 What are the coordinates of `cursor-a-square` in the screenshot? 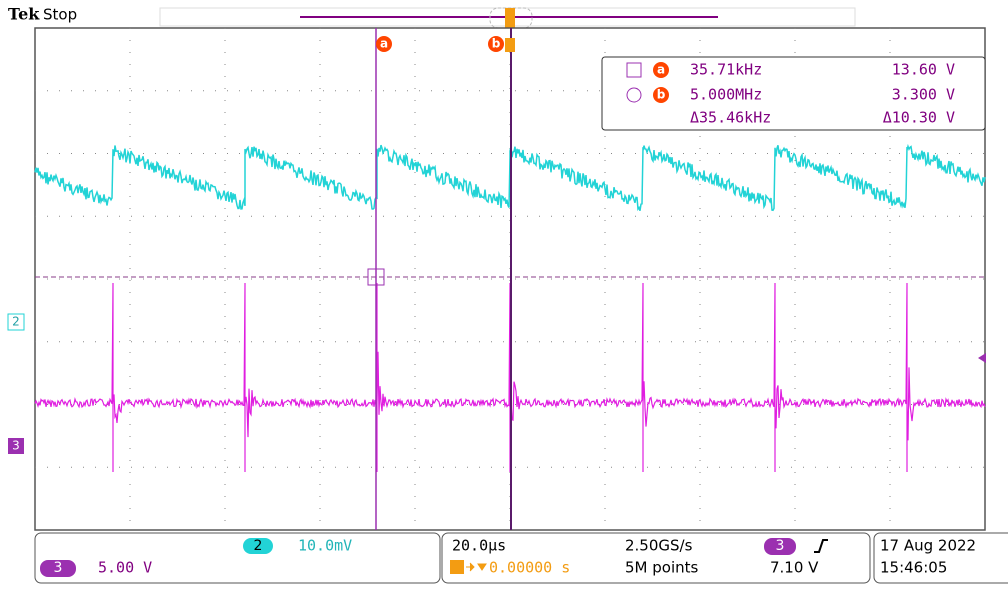 It's located at (376, 277).